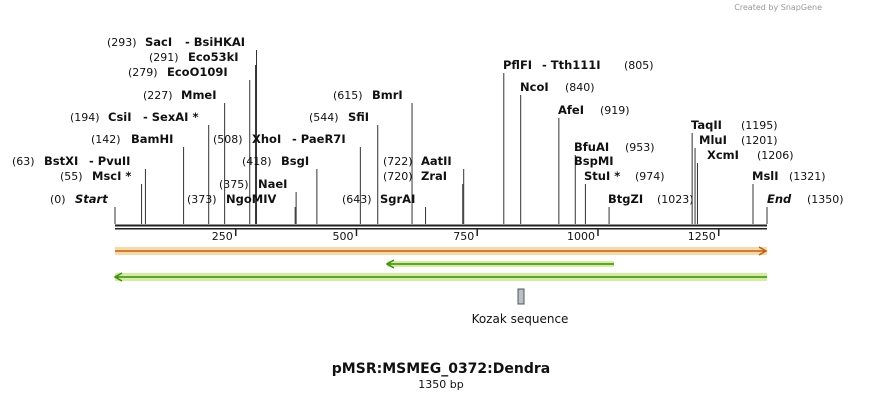 The width and height of the screenshot is (882, 400). What do you see at coordinates (199, 95) in the screenshot?
I see `enzyme-name: MmeI` at bounding box center [199, 95].